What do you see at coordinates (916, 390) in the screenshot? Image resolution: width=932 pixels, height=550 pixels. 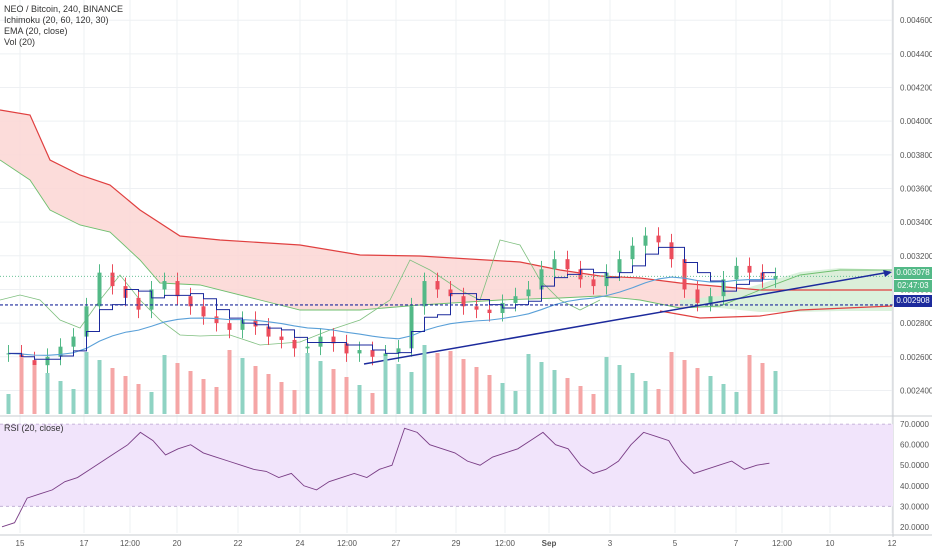 I see `price-axis-tick-label: 0.002400` at bounding box center [916, 390].